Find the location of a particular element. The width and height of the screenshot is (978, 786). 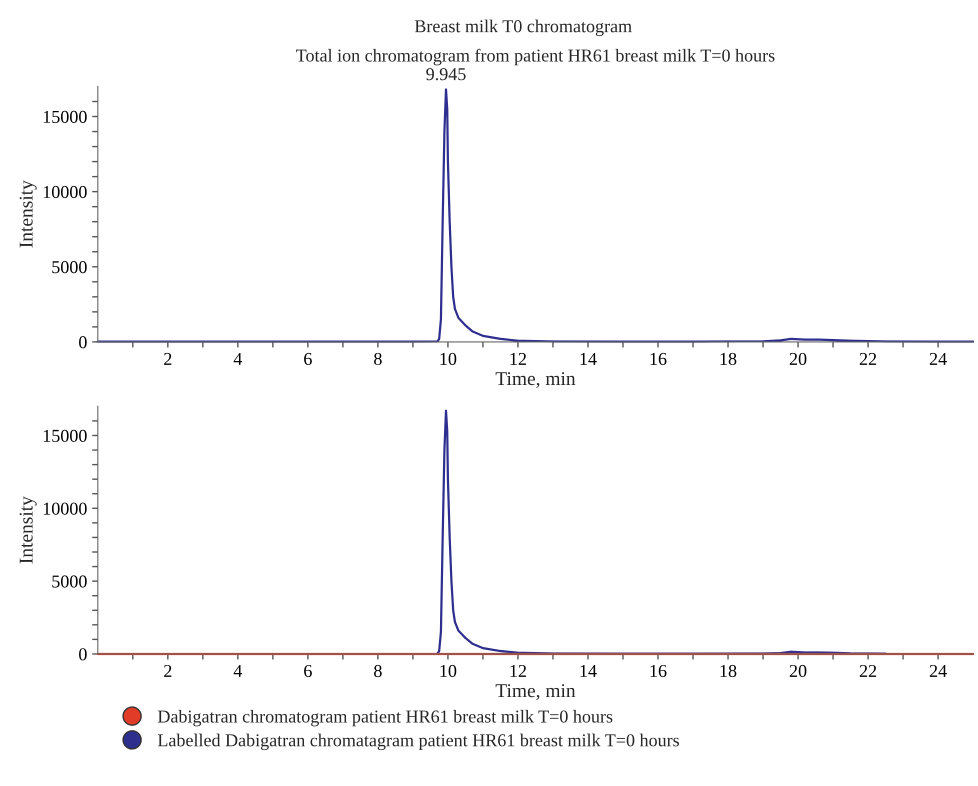

line-series is located at coordinates (661, 532).